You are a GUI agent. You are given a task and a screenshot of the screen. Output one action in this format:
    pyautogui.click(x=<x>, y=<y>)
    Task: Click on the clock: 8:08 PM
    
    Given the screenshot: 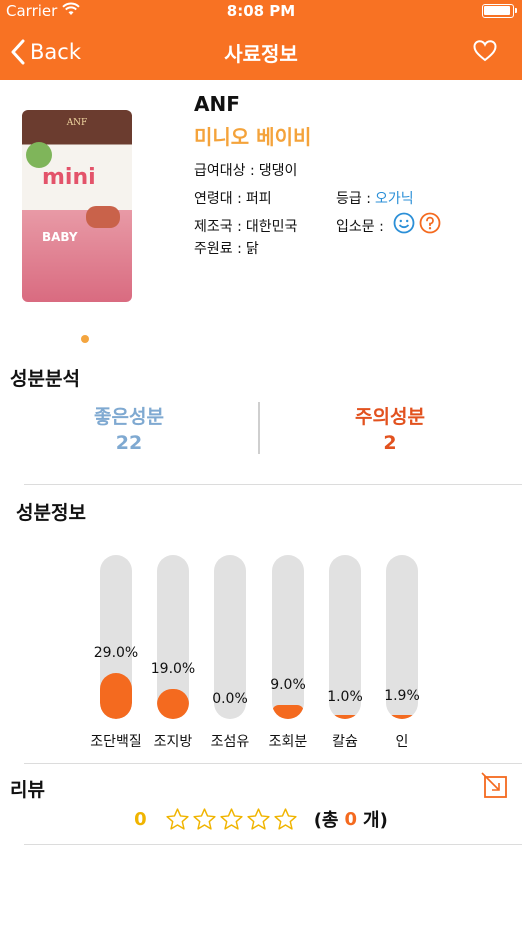 What is the action you would take?
    pyautogui.click(x=261, y=11)
    